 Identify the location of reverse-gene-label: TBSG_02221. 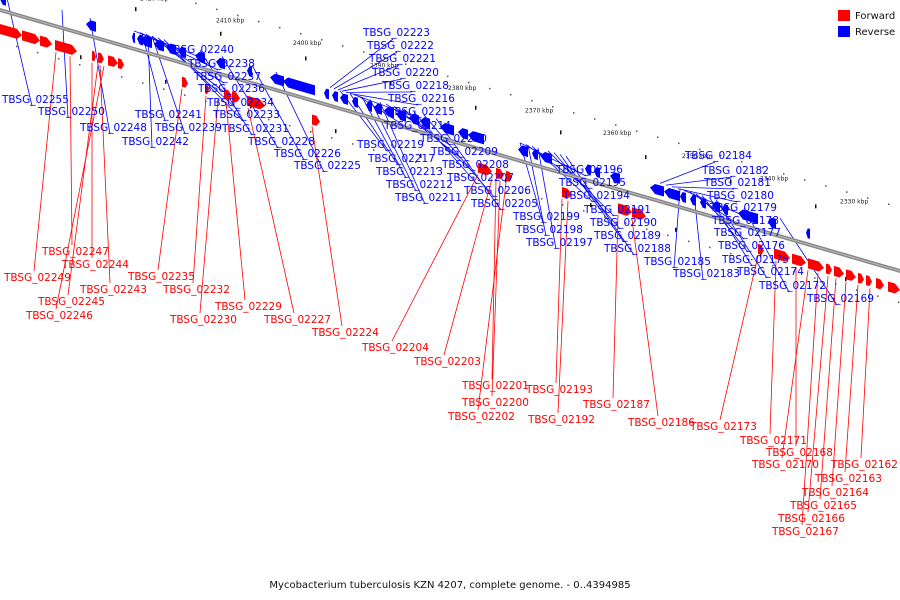
(402, 59).